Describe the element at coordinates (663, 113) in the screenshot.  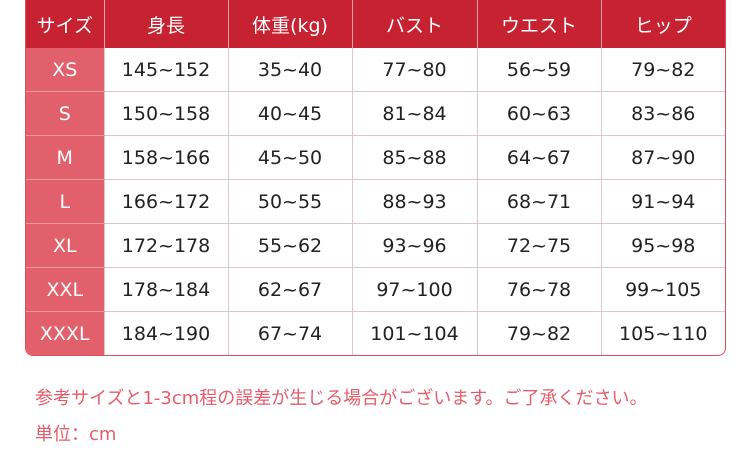
I see `table-cell: 83~86` at that location.